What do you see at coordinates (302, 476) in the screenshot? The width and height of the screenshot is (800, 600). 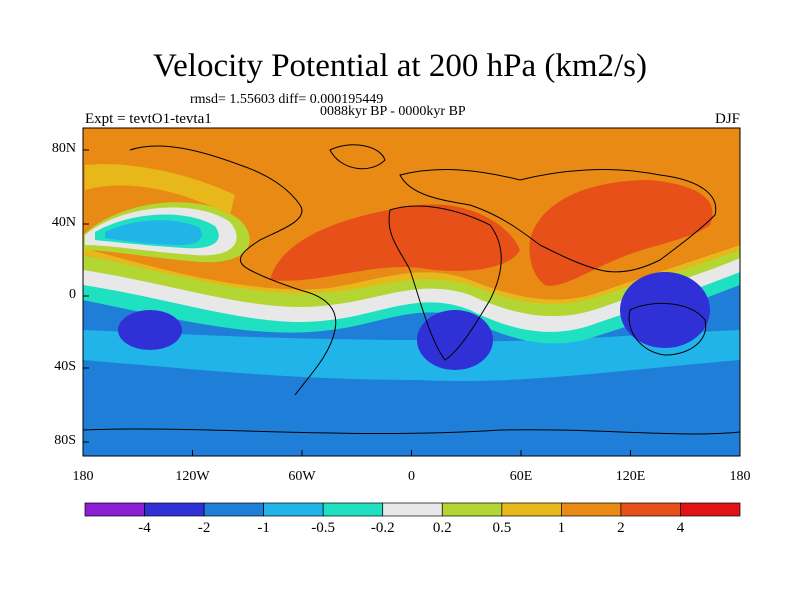 I see `lon-tick-label: 60W` at bounding box center [302, 476].